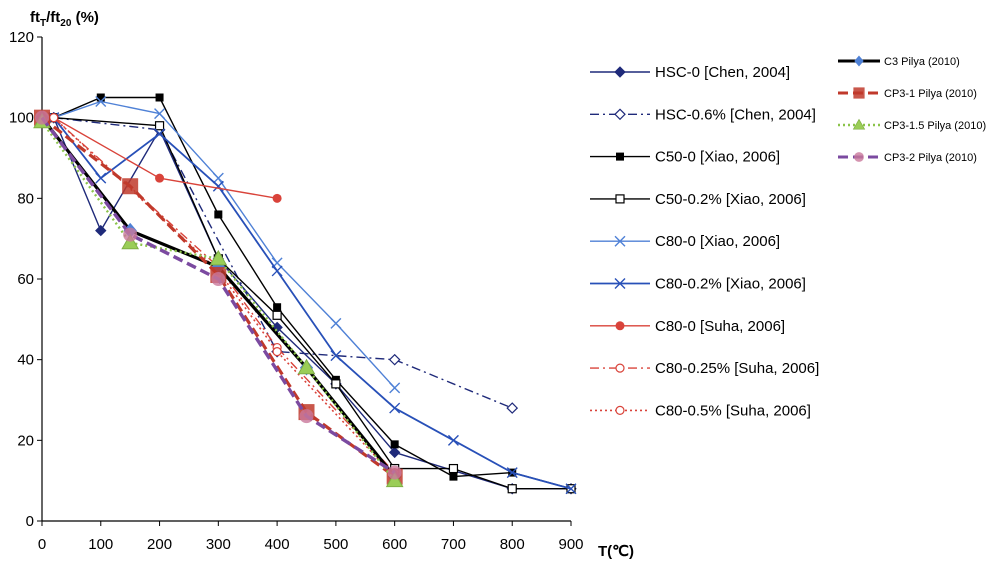  I want to click on y-tick-label: 100, so click(21, 118).